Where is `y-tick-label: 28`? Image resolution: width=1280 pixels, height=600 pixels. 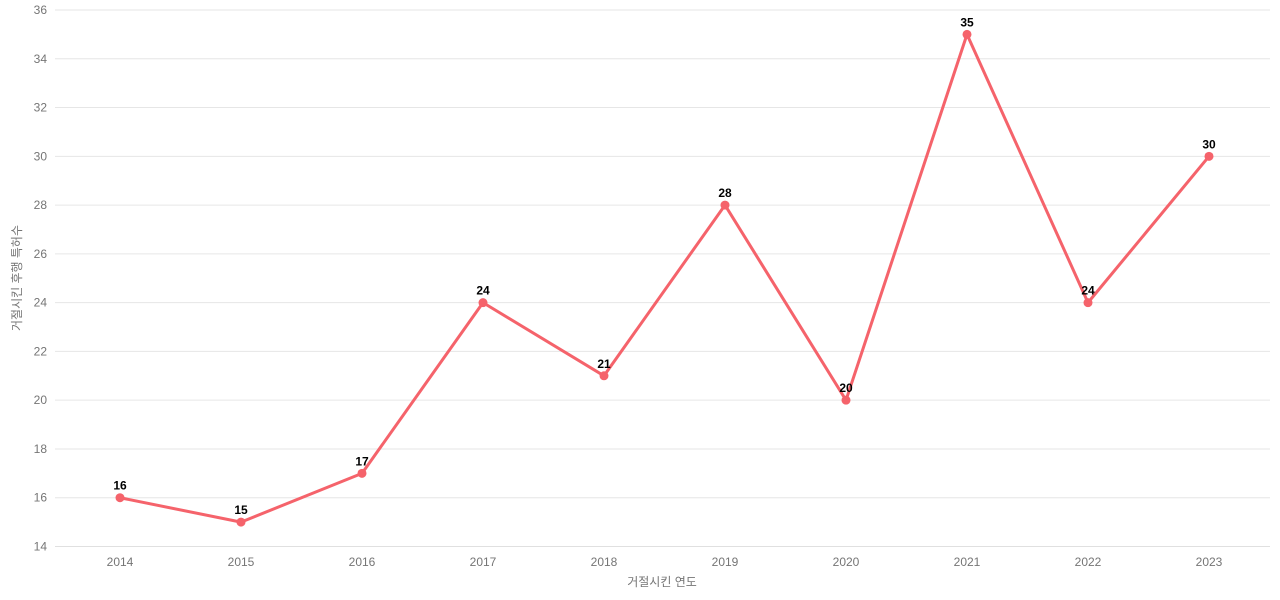
y-tick-label: 28 is located at coordinates (41, 205).